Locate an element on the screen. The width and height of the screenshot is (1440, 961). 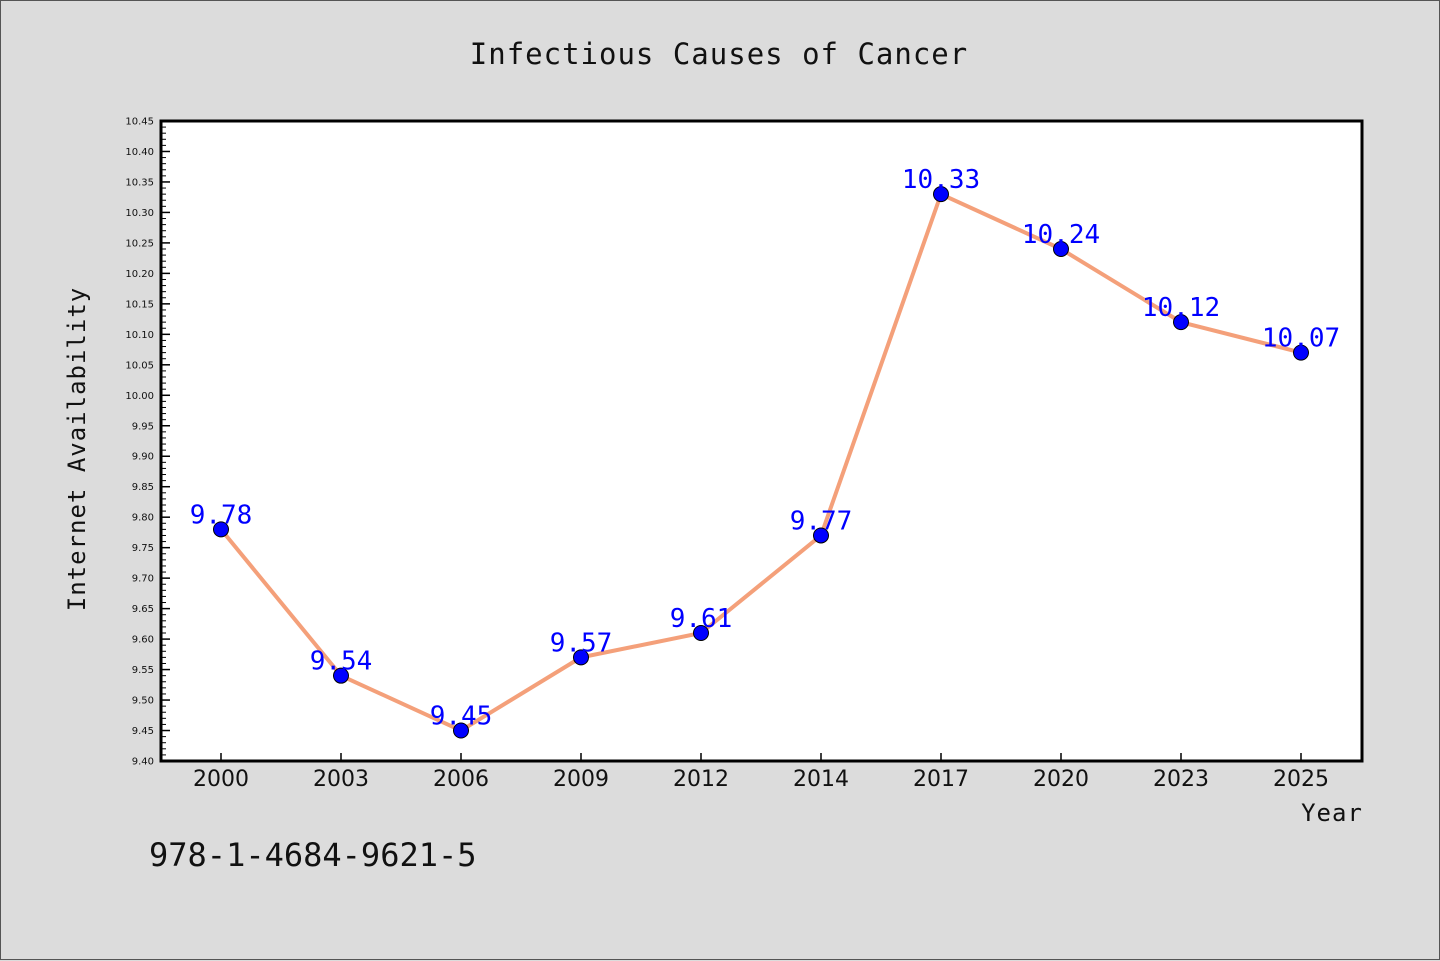
data-label: 10.33 is located at coordinates (941, 180).